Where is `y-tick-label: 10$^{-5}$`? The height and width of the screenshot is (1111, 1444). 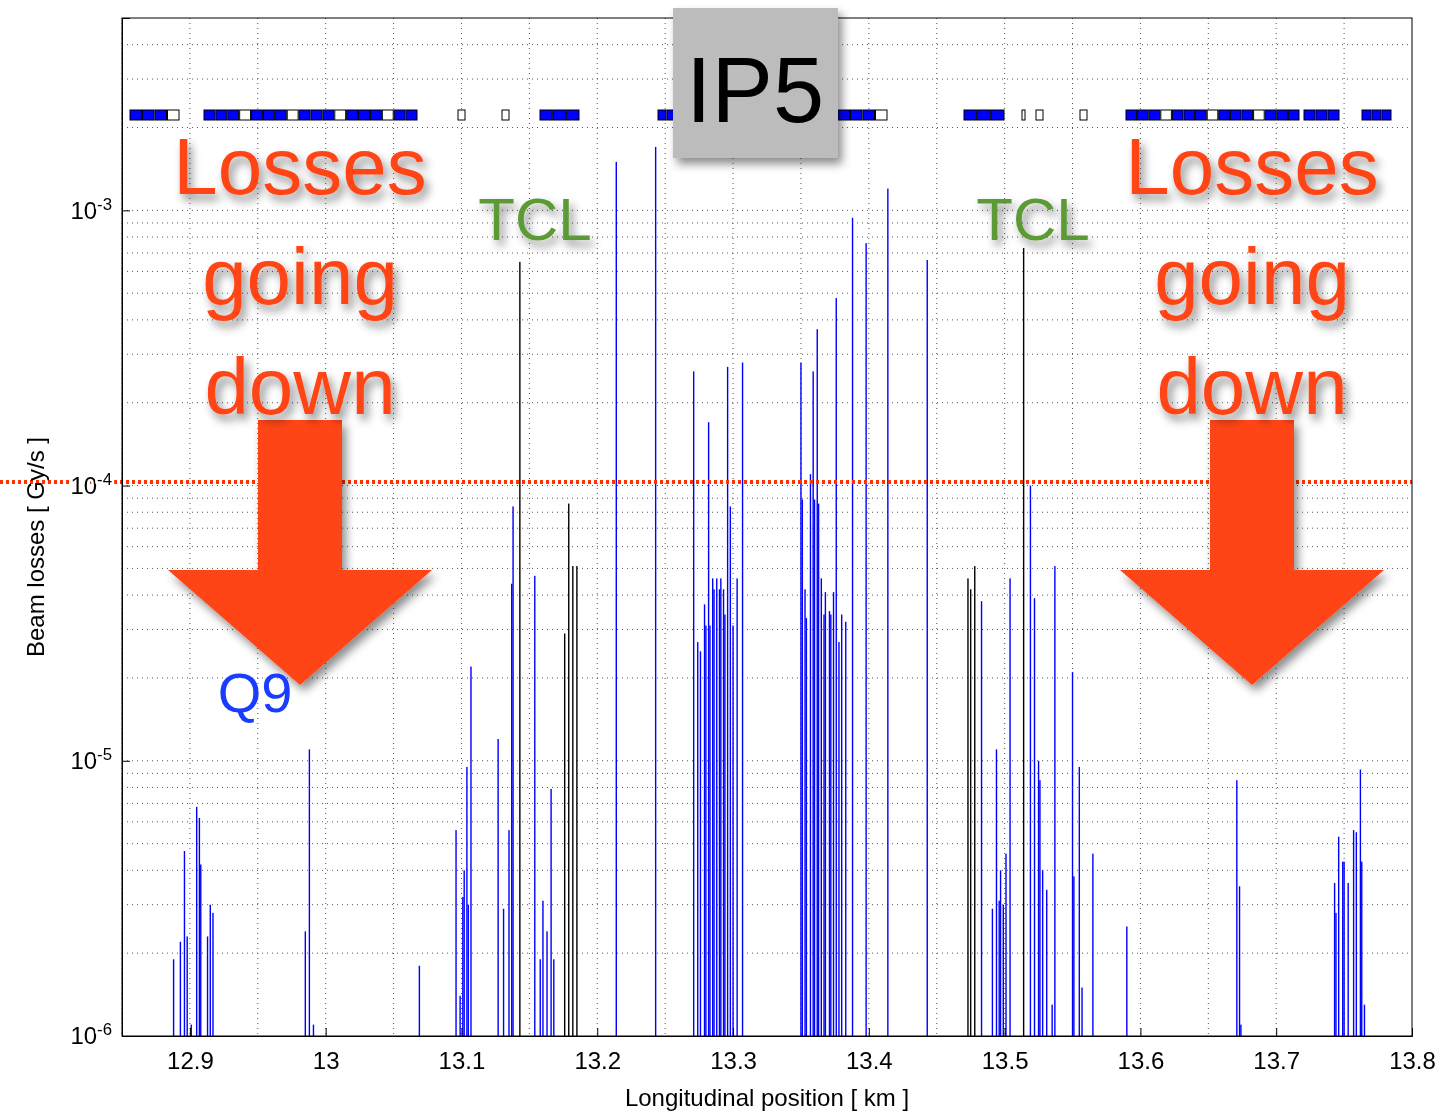
y-tick-label: 10$^{-5}$ is located at coordinates (91, 759).